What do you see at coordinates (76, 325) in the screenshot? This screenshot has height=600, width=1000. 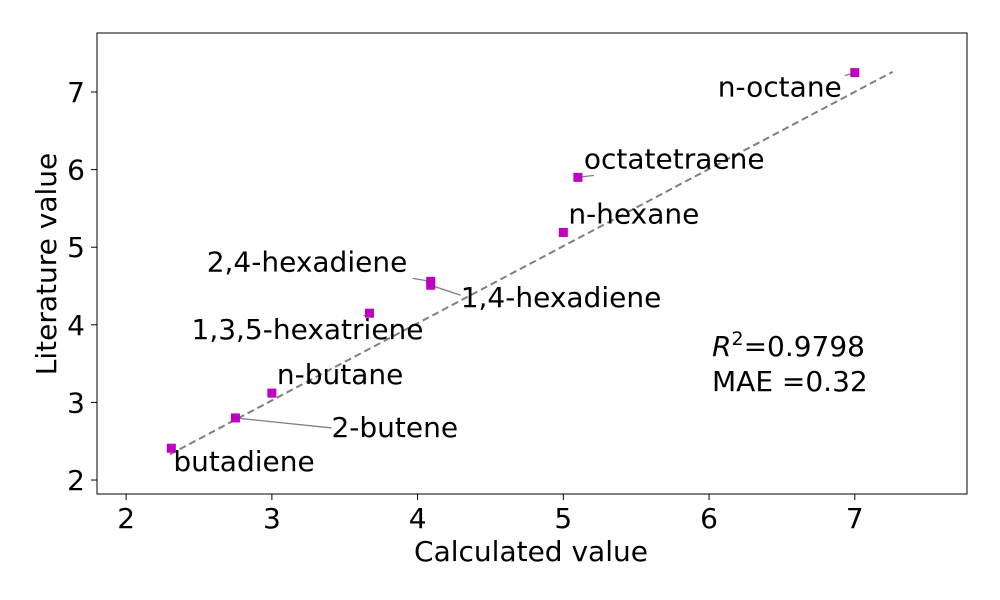 I see `y-tick-label: 4` at bounding box center [76, 325].